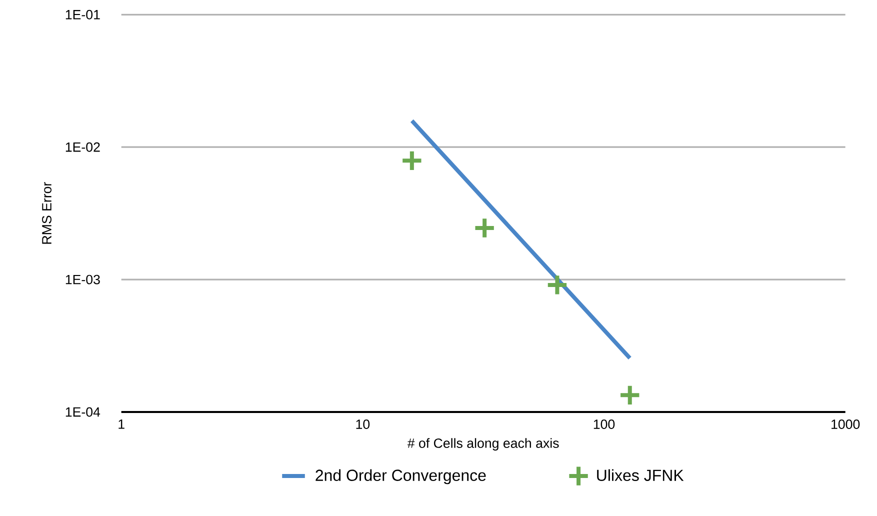  Describe the element at coordinates (640, 475) in the screenshot. I see `legend-label: Ulixes JFNK` at that location.